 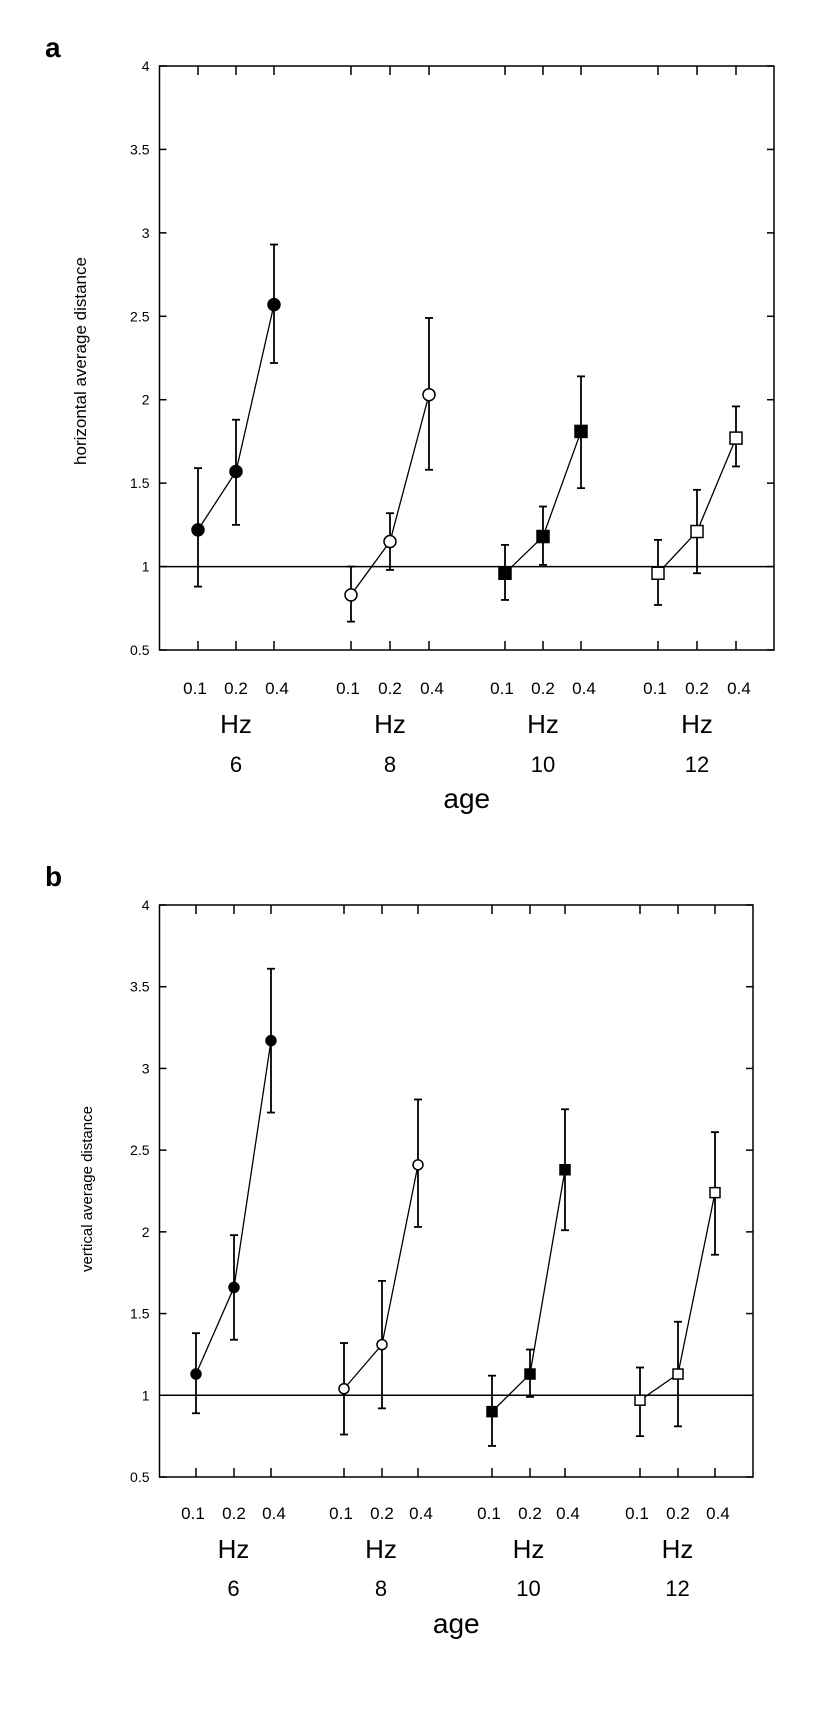 What do you see at coordinates (53, 876) in the screenshot?
I see `panel-label: b` at bounding box center [53, 876].